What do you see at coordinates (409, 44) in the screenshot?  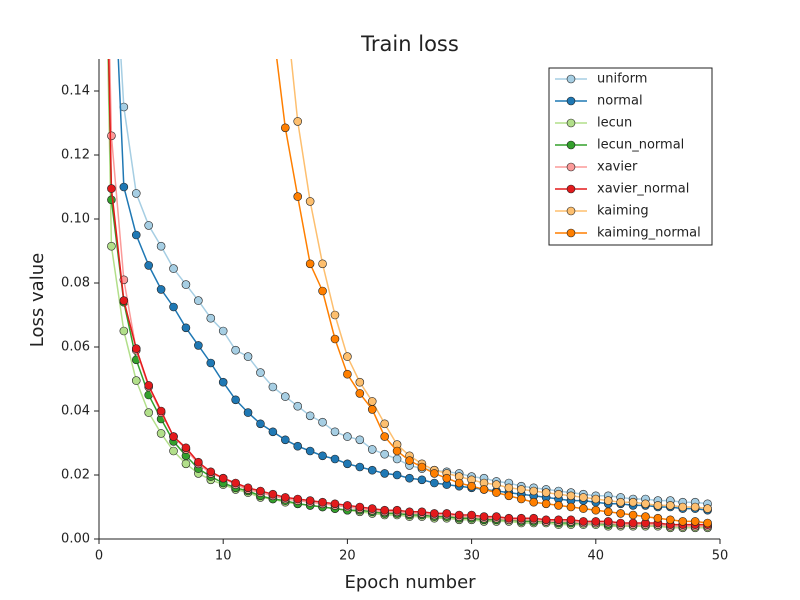 I see `chart-title: Train loss` at bounding box center [409, 44].